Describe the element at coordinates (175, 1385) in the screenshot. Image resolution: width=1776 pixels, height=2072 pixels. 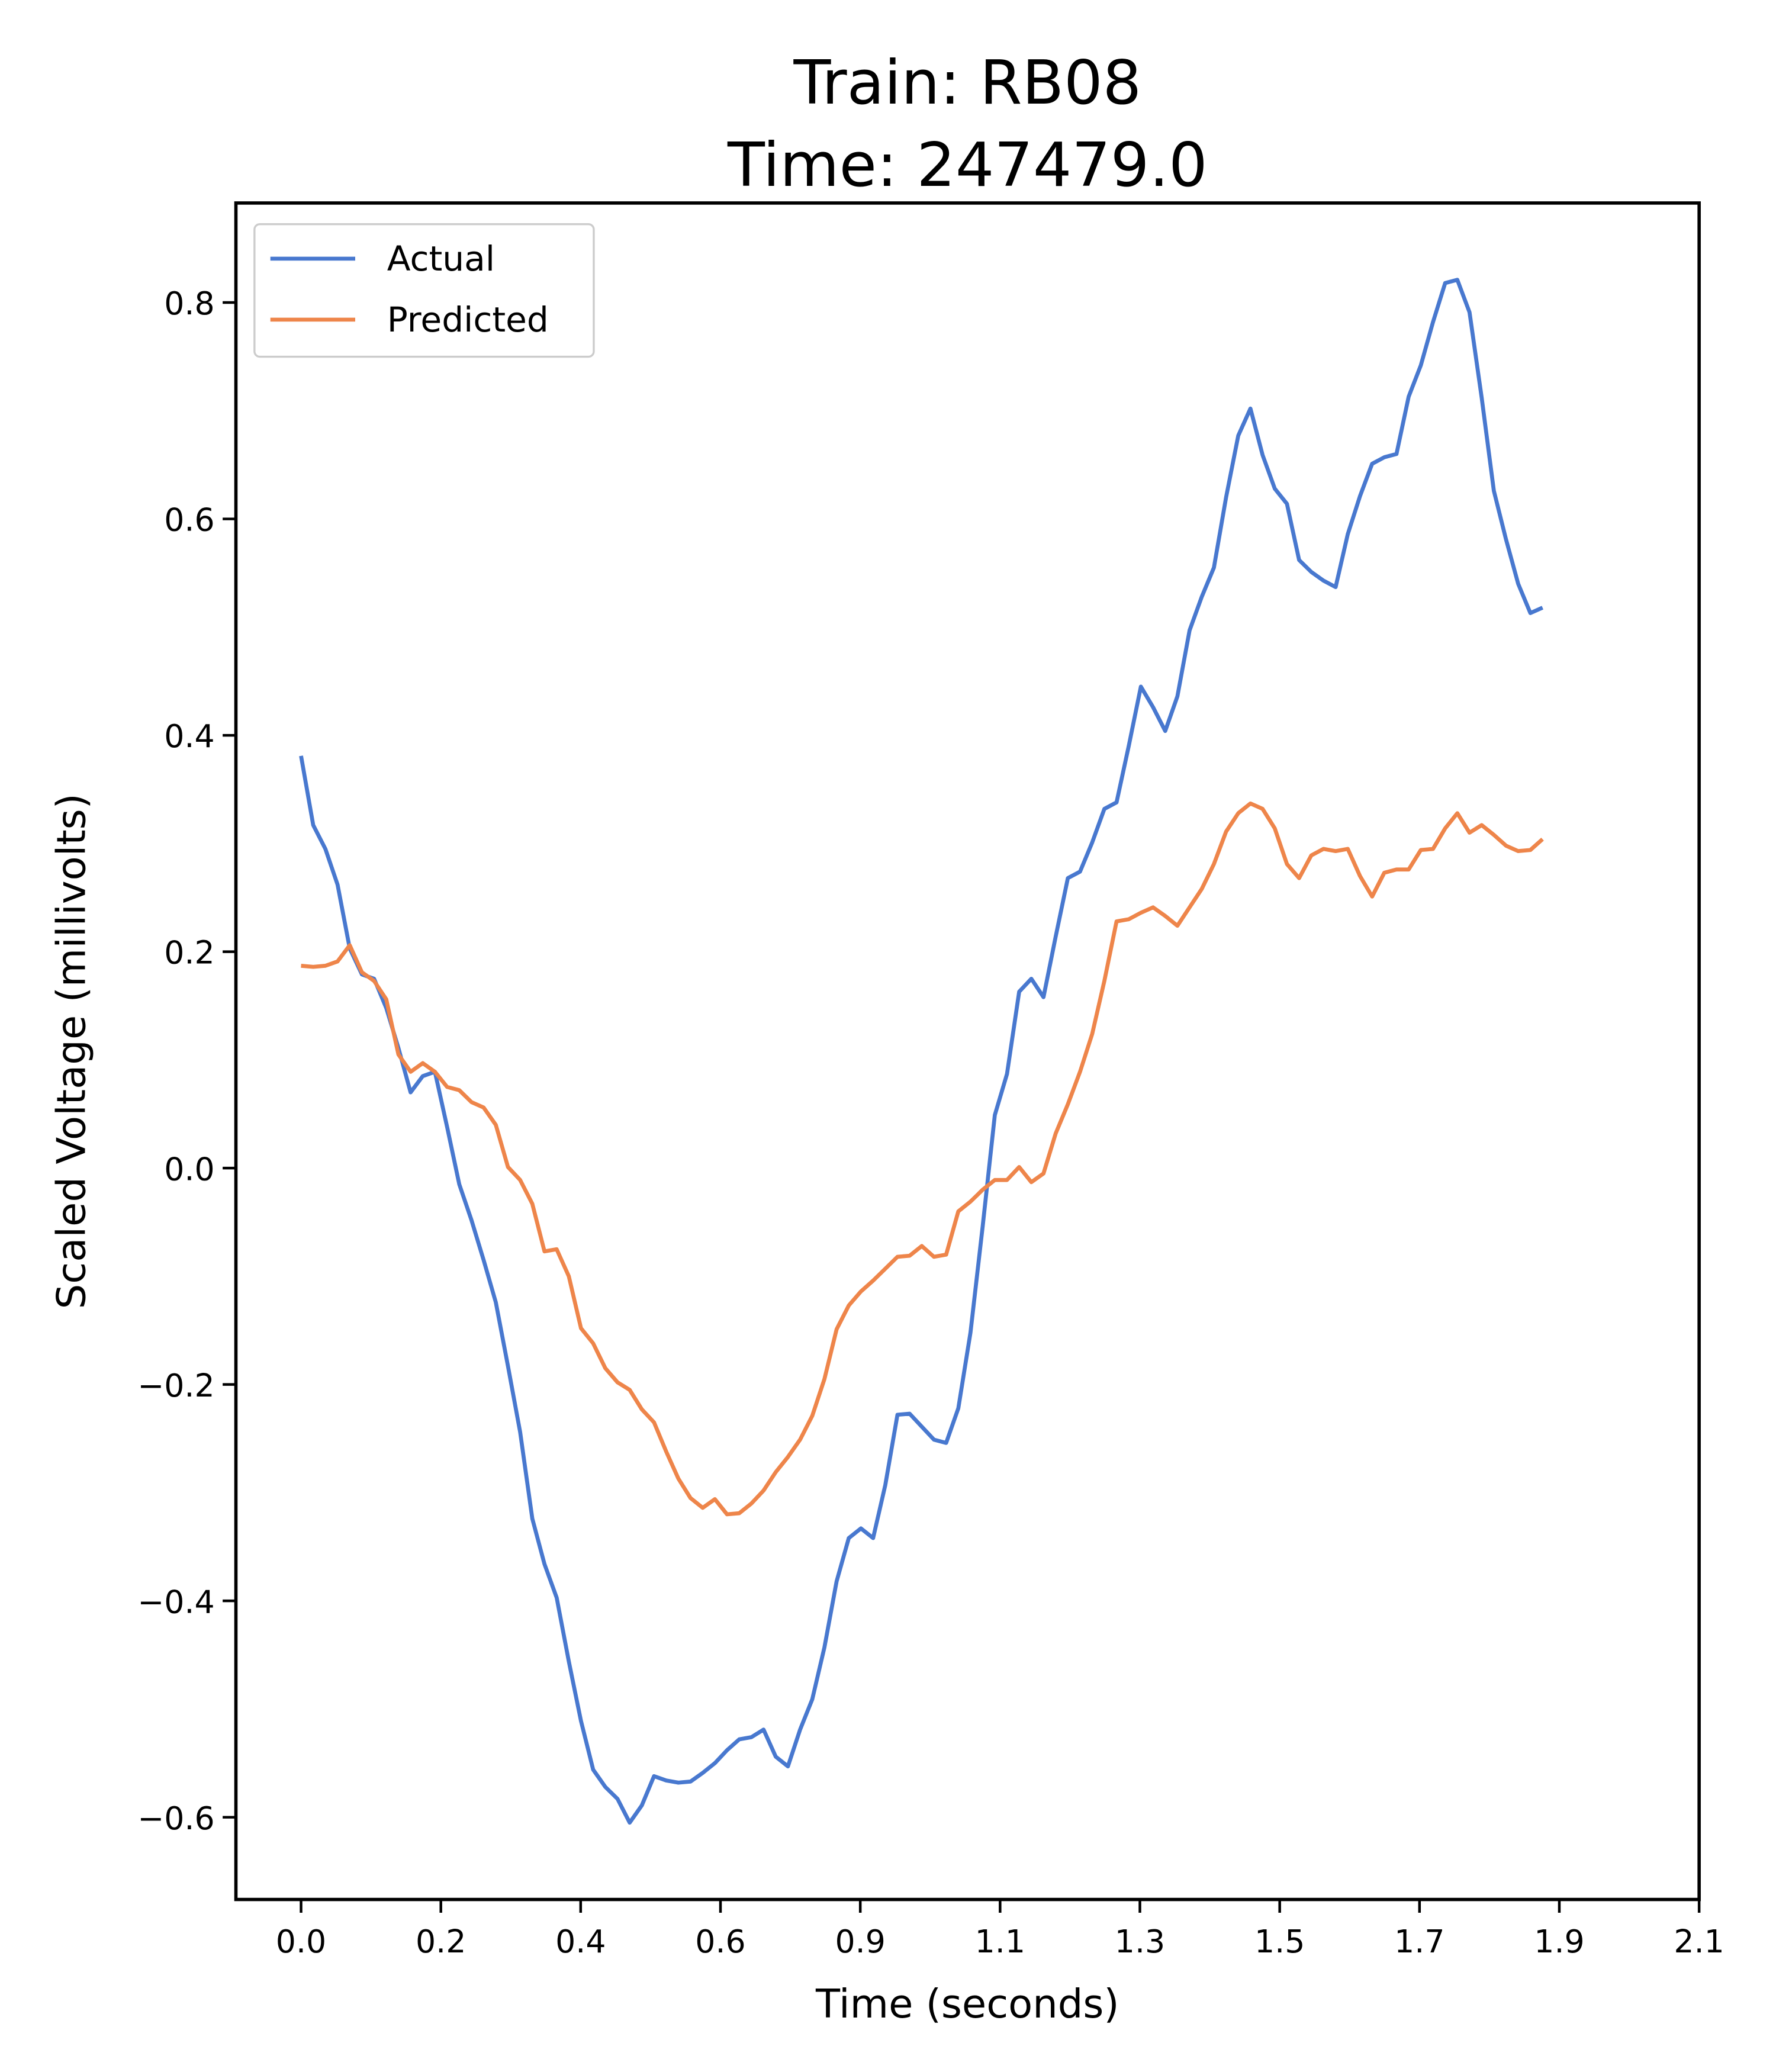
I see `y-tick-label: −0.2` at that location.